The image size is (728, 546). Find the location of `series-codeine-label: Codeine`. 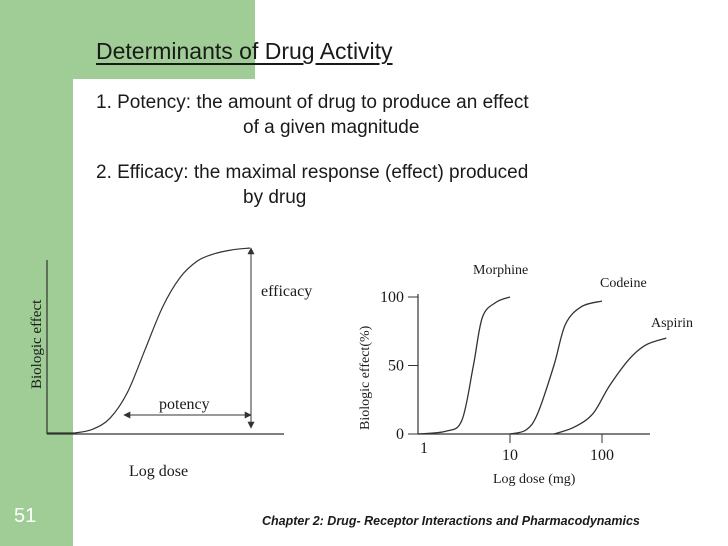

series-codeine-label: Codeine is located at coordinates (623, 283).